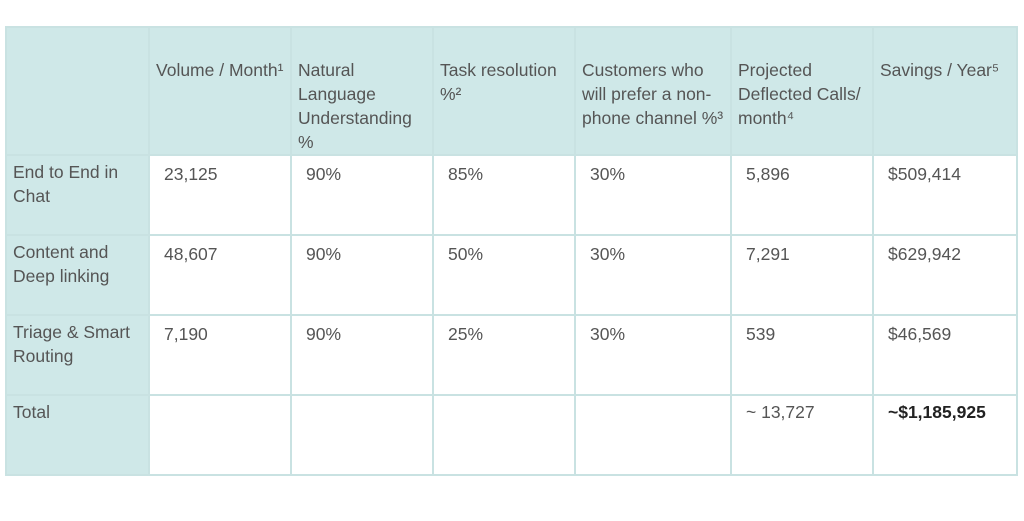 Image resolution: width=1024 pixels, height=521 pixels. Describe the element at coordinates (945, 195) in the screenshot. I see `table-cell: $509,414` at that location.